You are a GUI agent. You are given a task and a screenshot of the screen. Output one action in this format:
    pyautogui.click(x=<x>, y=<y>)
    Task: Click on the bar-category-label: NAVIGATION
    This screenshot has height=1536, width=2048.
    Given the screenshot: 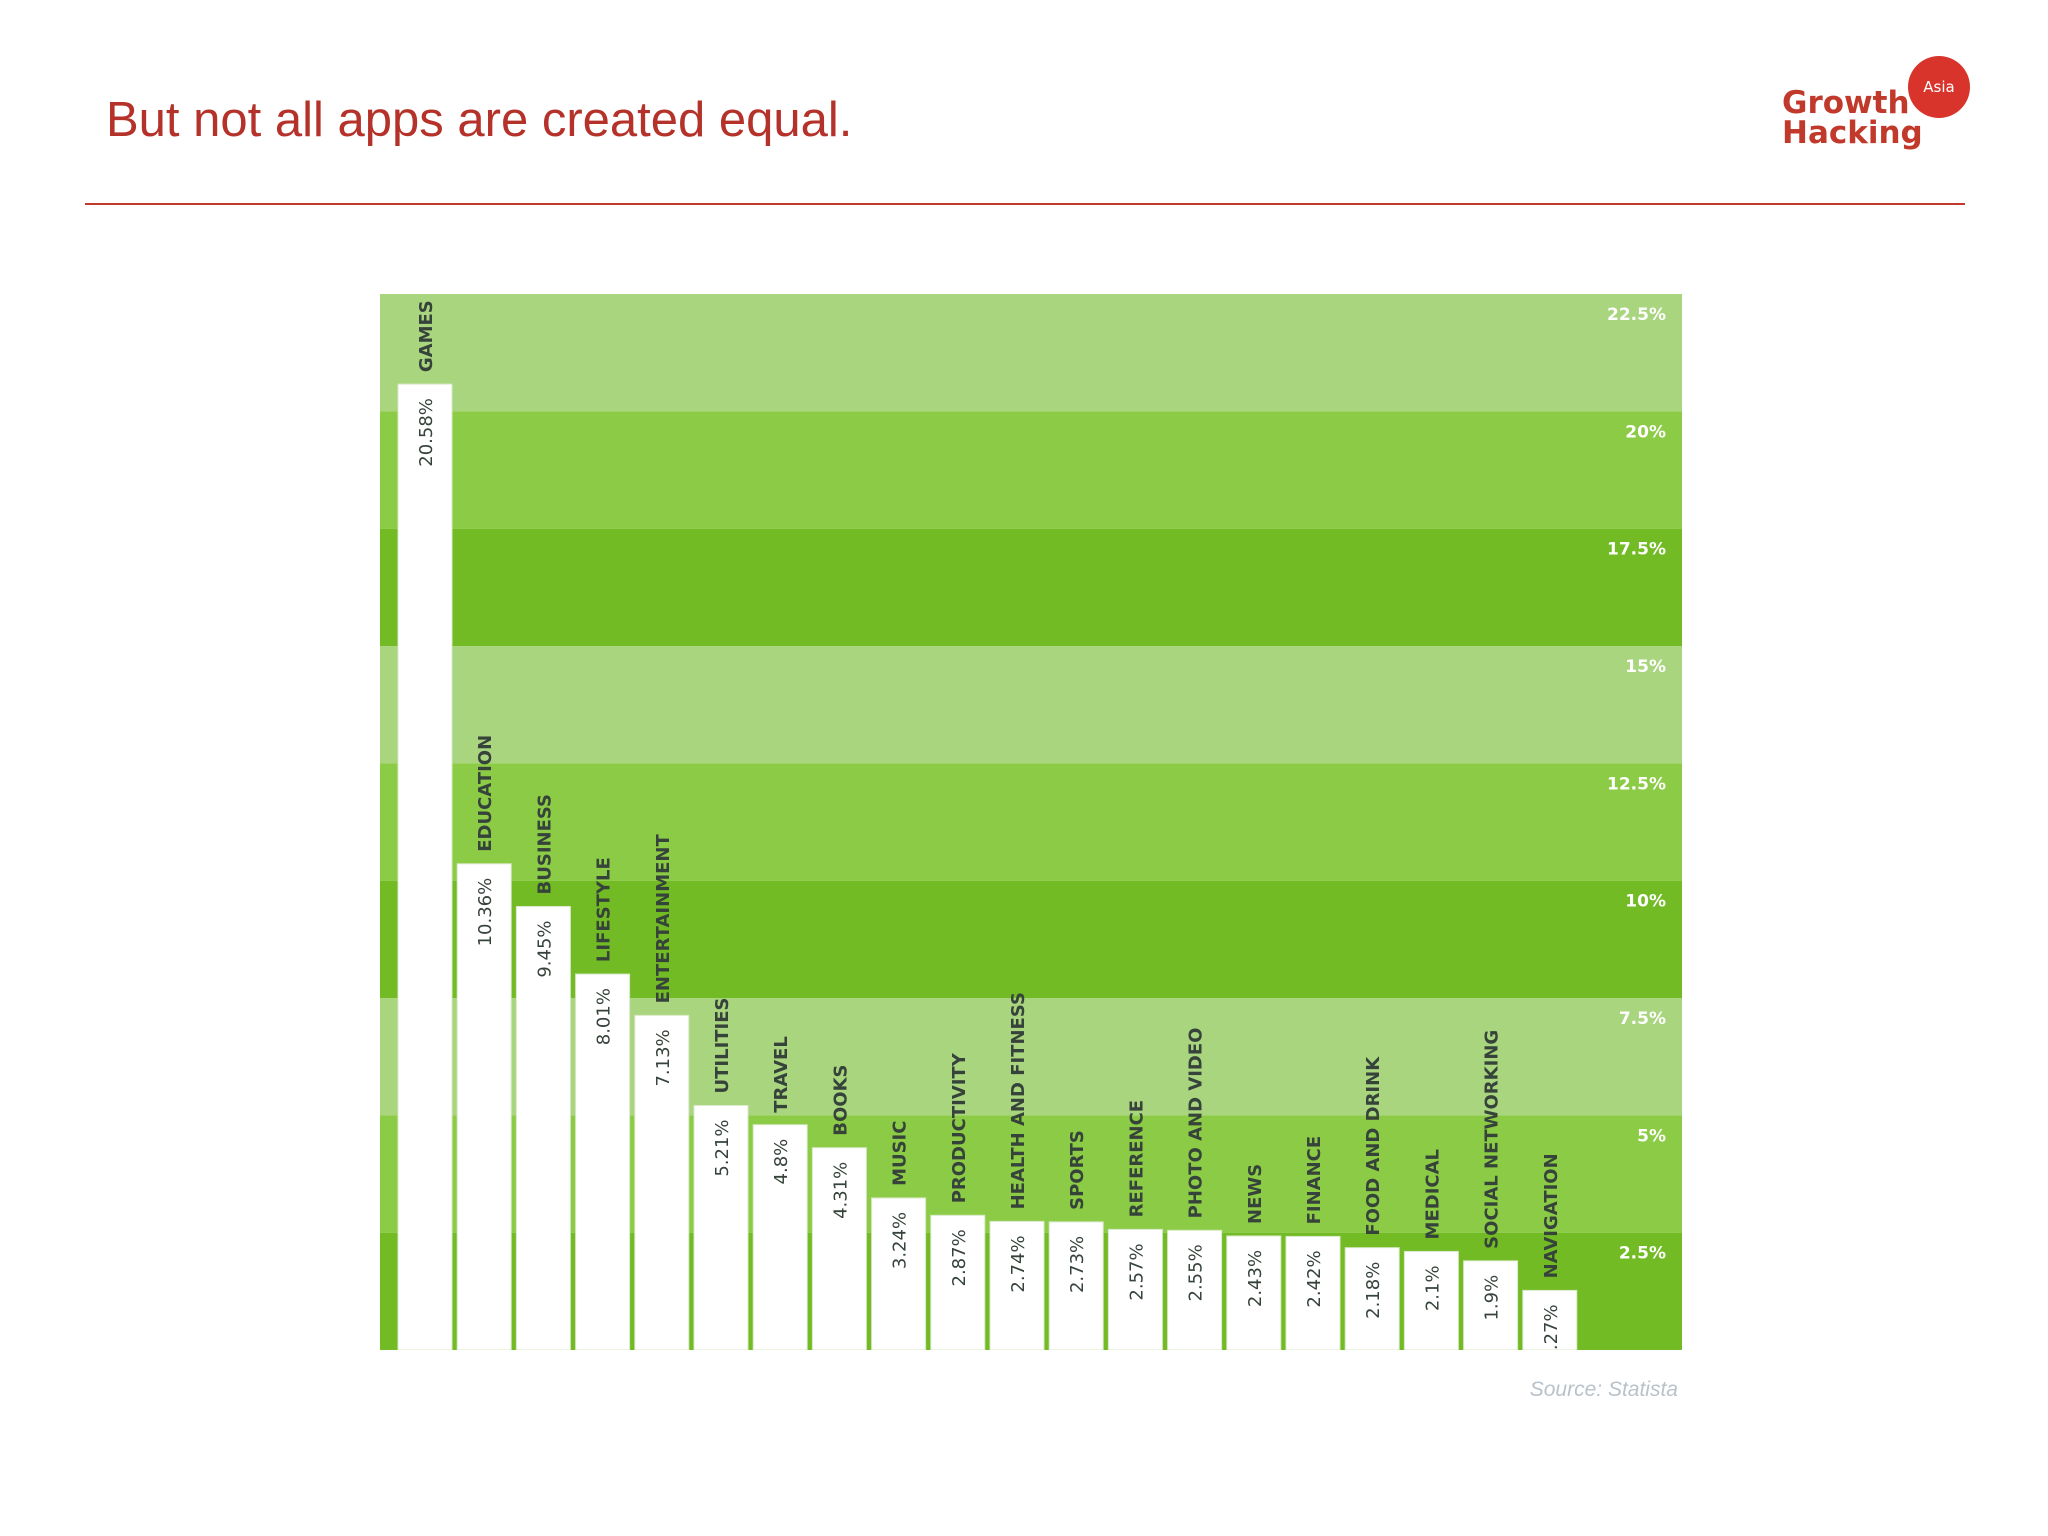 What is the action you would take?
    pyautogui.click(x=1551, y=1215)
    